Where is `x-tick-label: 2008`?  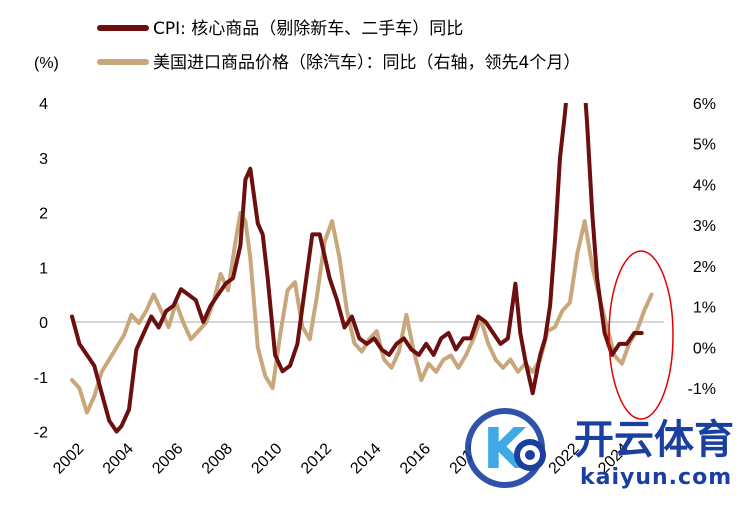
x-tick-label: 2008 is located at coordinates (217, 458).